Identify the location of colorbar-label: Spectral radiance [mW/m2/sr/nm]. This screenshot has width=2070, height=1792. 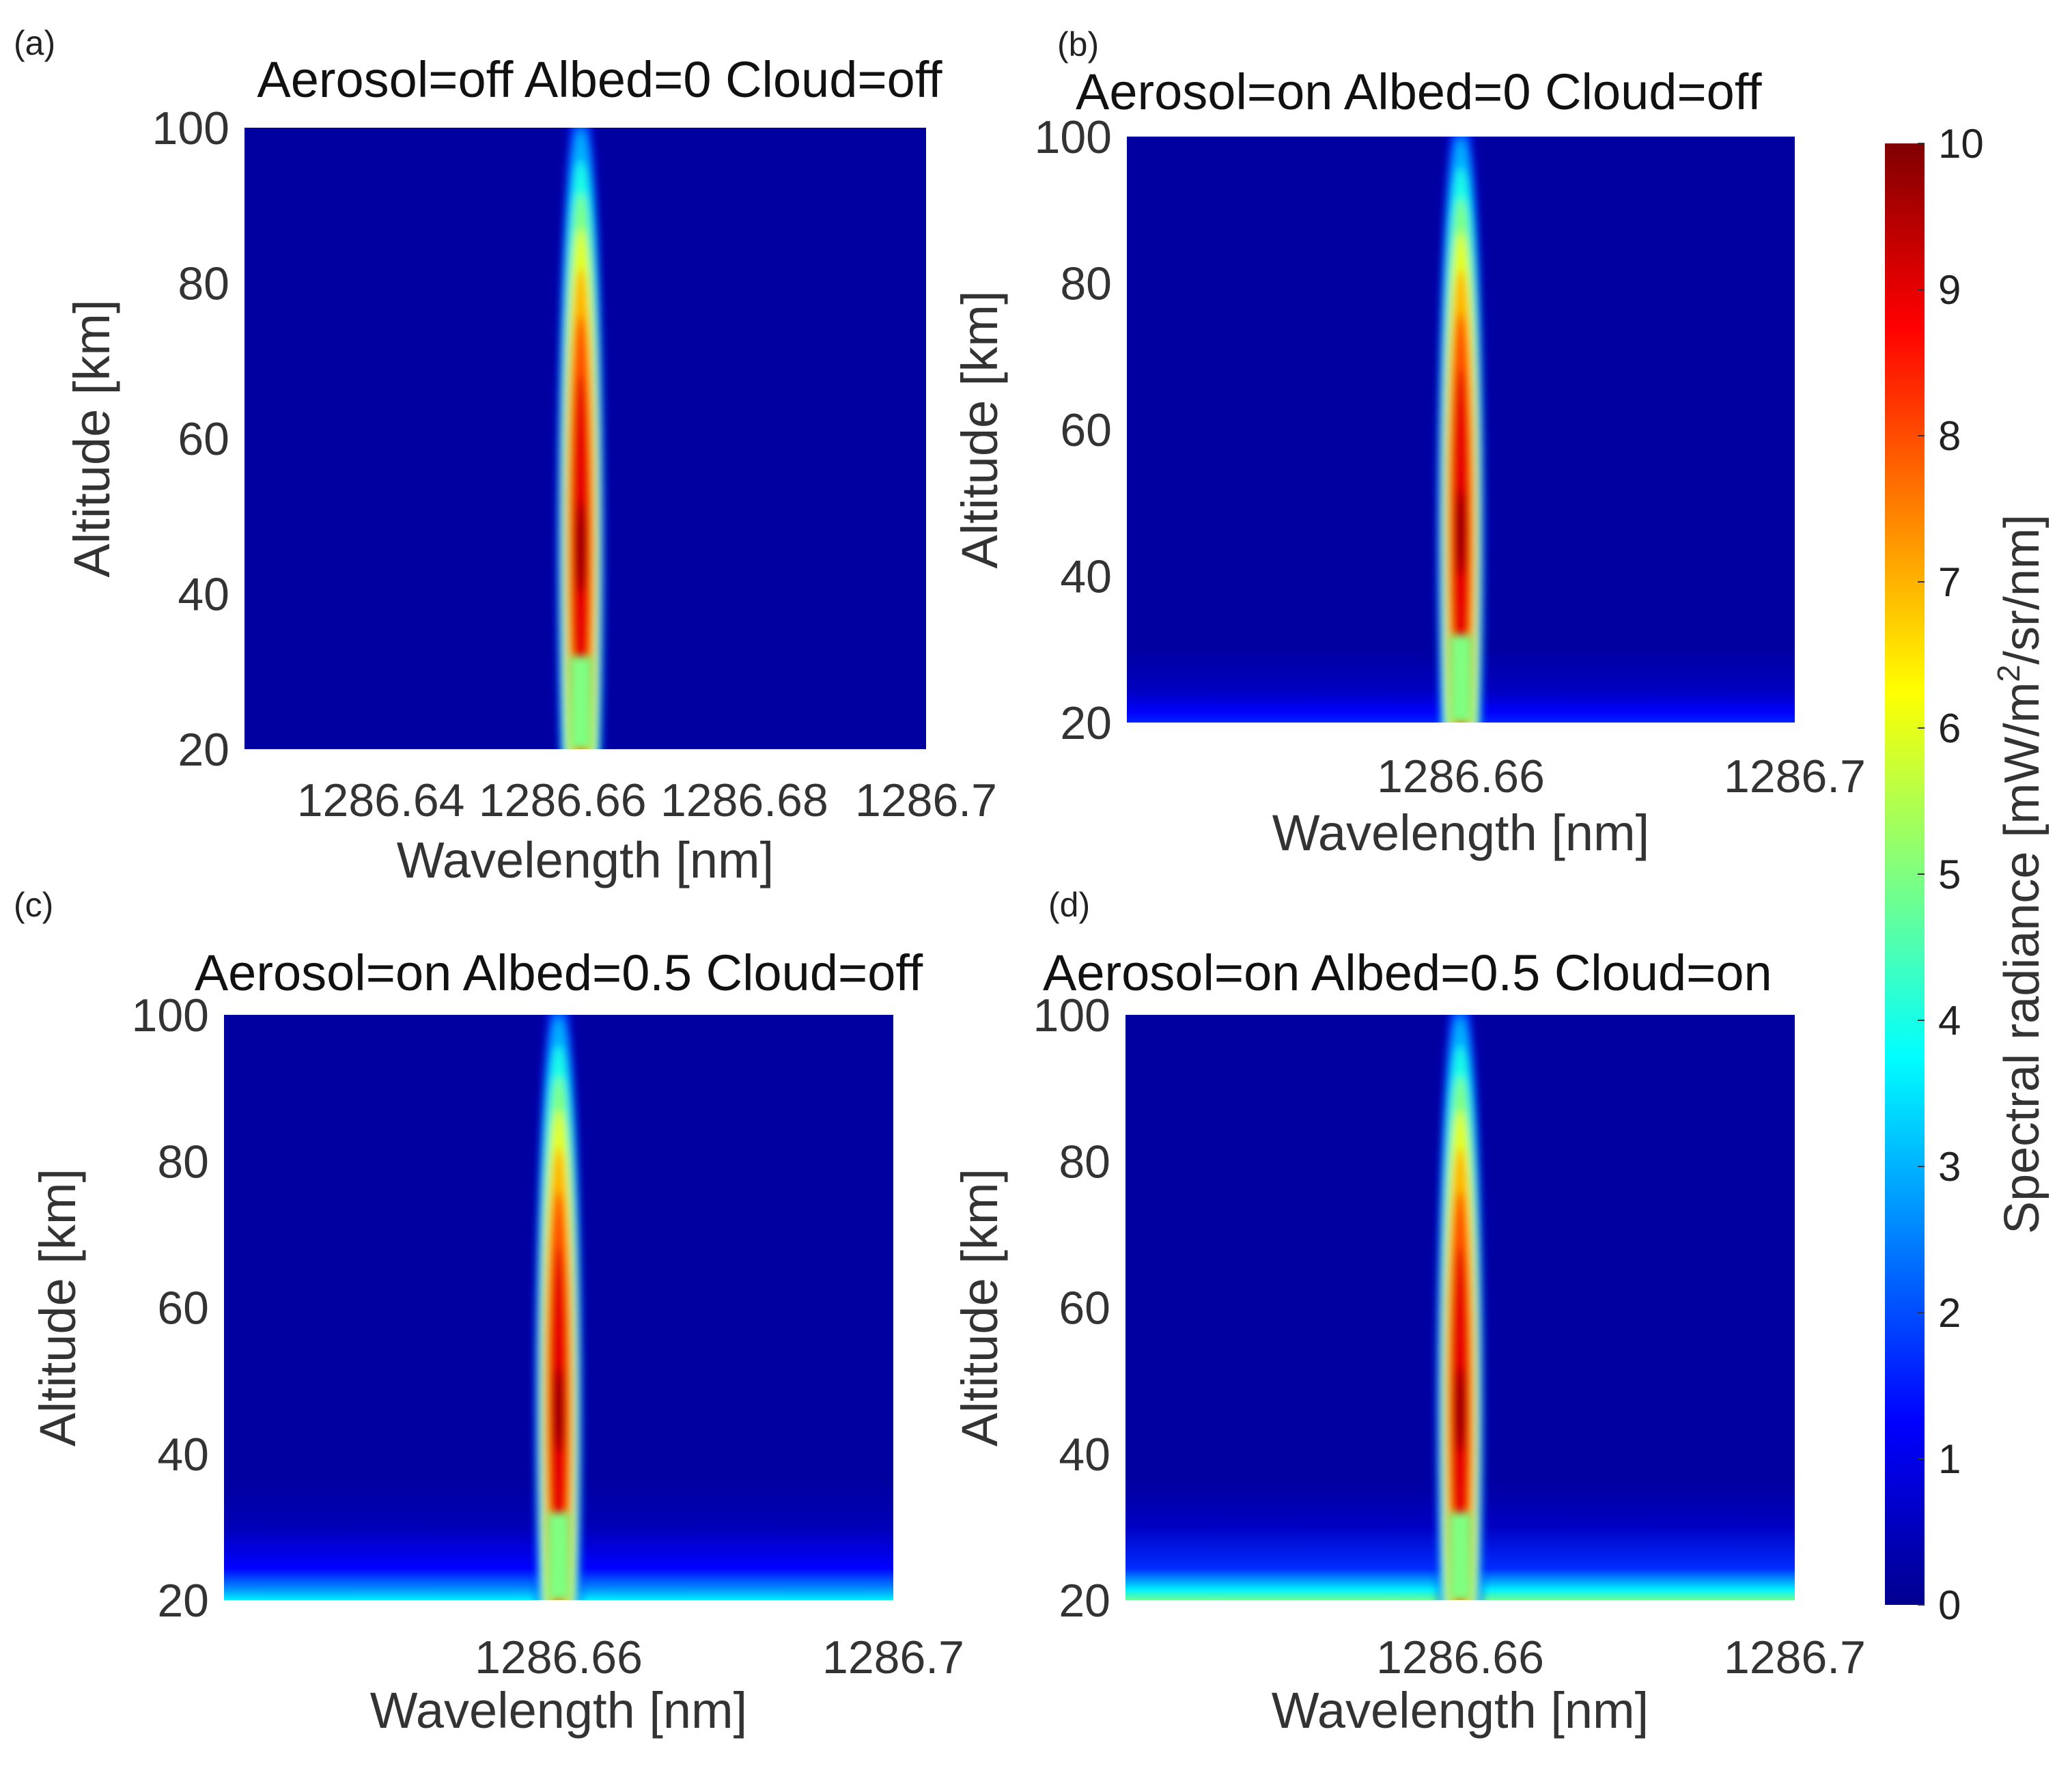
(2021, 874).